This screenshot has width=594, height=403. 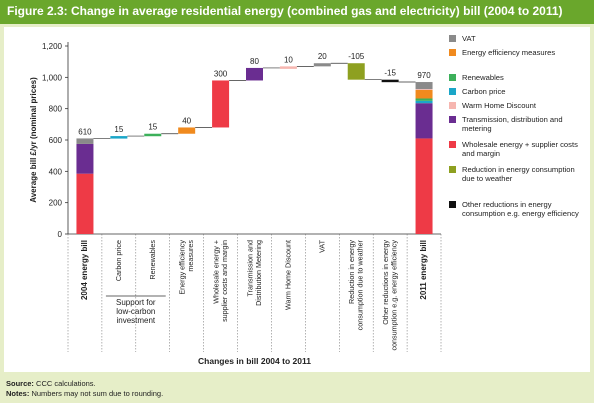 What do you see at coordinates (322, 56) in the screenshot?
I see `bar-value-label: 20` at bounding box center [322, 56].